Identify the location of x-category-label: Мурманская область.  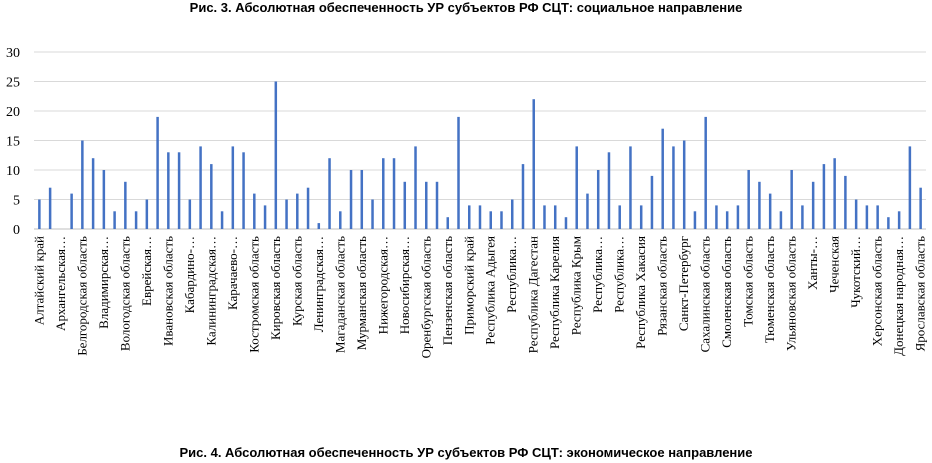
(361, 293).